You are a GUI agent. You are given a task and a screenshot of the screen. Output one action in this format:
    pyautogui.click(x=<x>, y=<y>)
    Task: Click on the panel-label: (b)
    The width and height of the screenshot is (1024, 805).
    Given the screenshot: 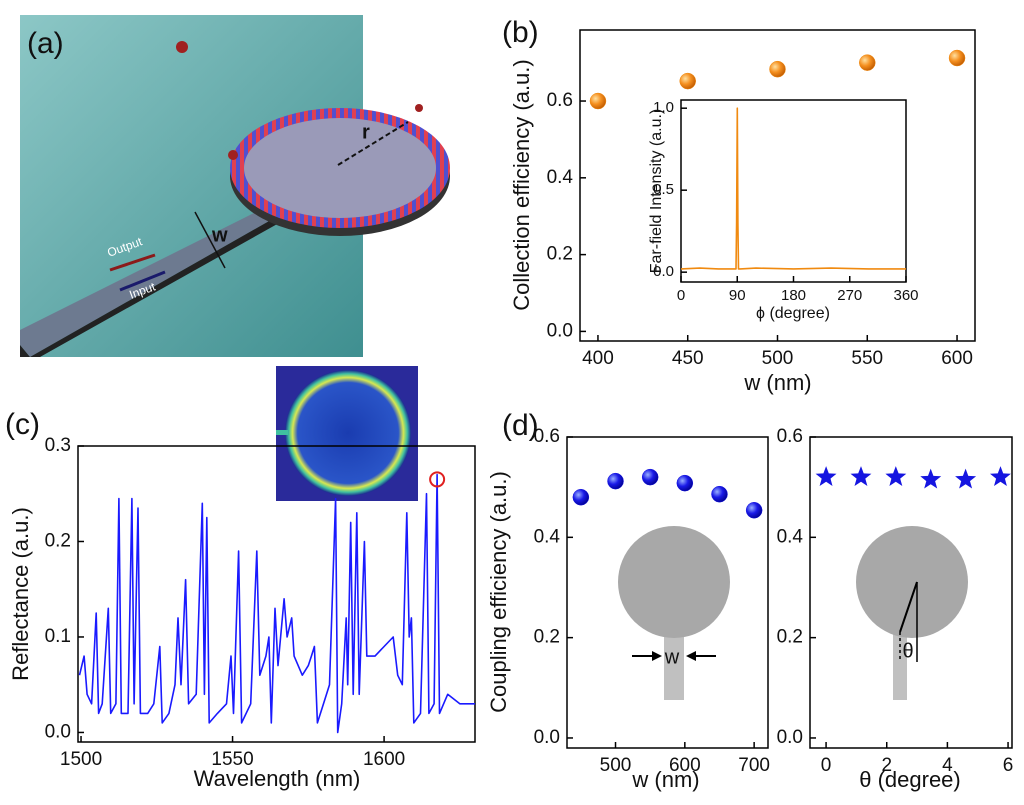 What is the action you would take?
    pyautogui.click(x=520, y=32)
    